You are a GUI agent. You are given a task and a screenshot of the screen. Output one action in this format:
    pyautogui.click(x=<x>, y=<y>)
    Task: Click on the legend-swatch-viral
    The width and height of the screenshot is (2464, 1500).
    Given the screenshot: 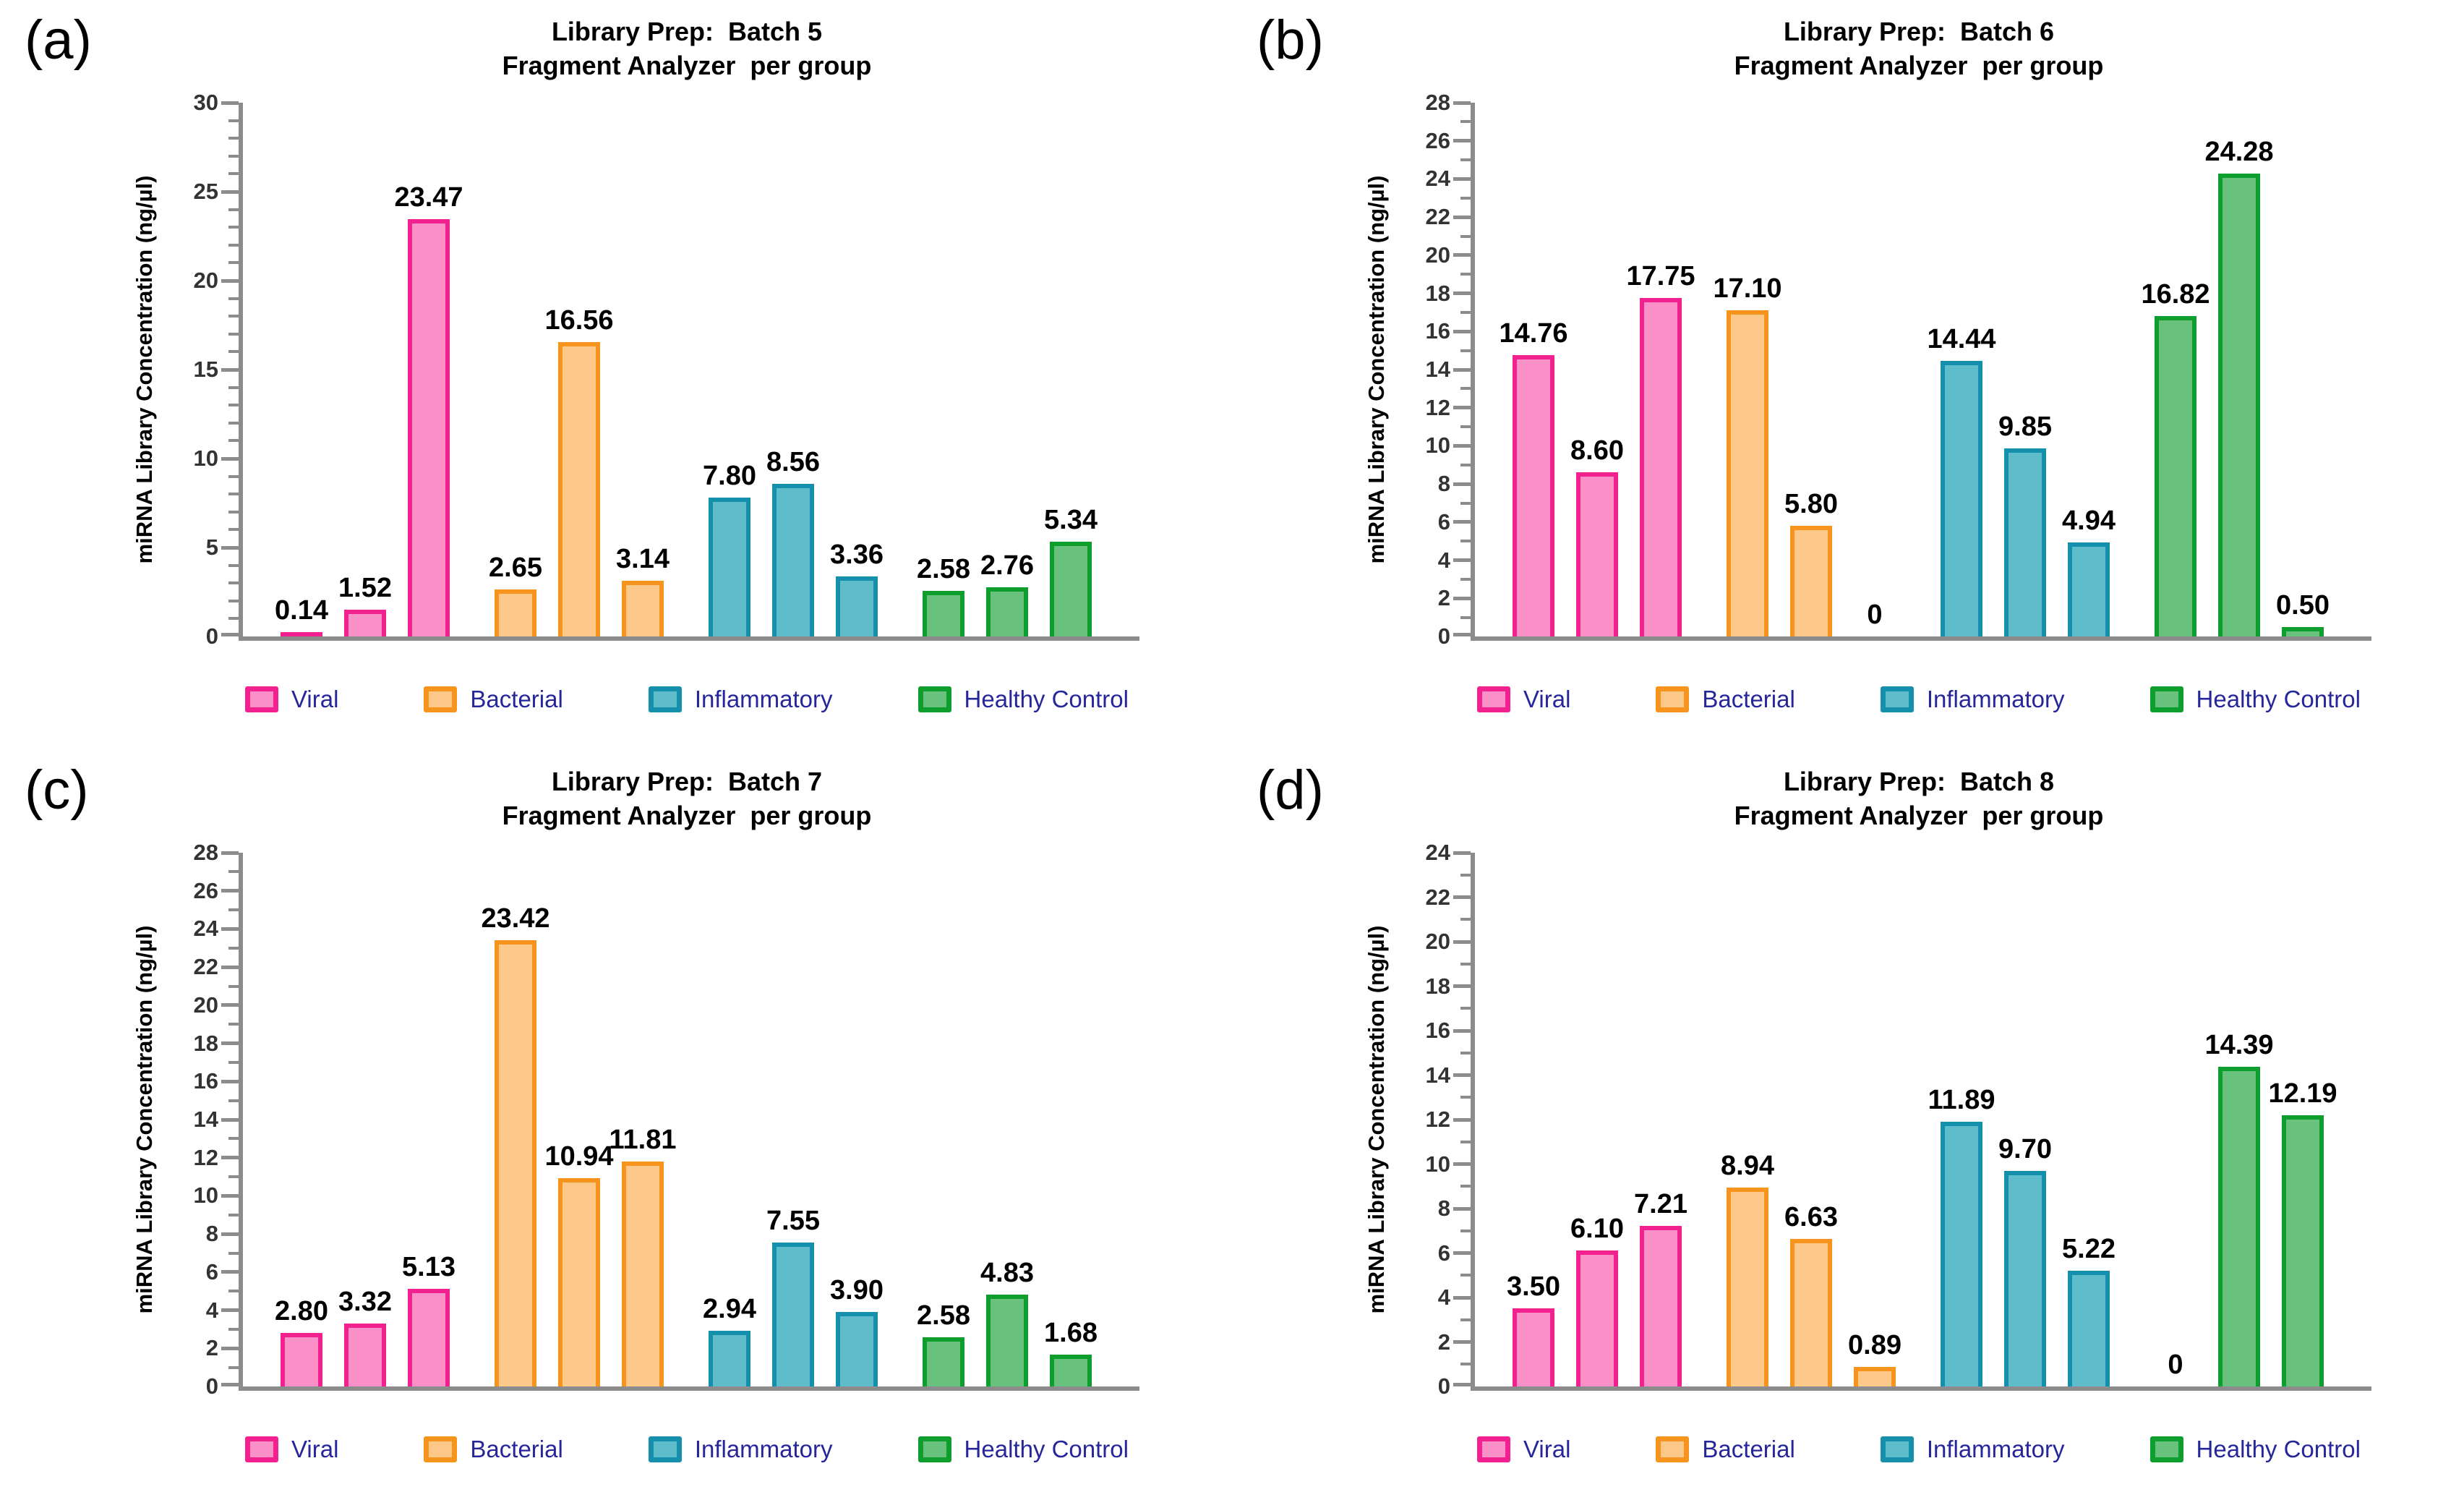 What is the action you would take?
    pyautogui.click(x=261, y=699)
    